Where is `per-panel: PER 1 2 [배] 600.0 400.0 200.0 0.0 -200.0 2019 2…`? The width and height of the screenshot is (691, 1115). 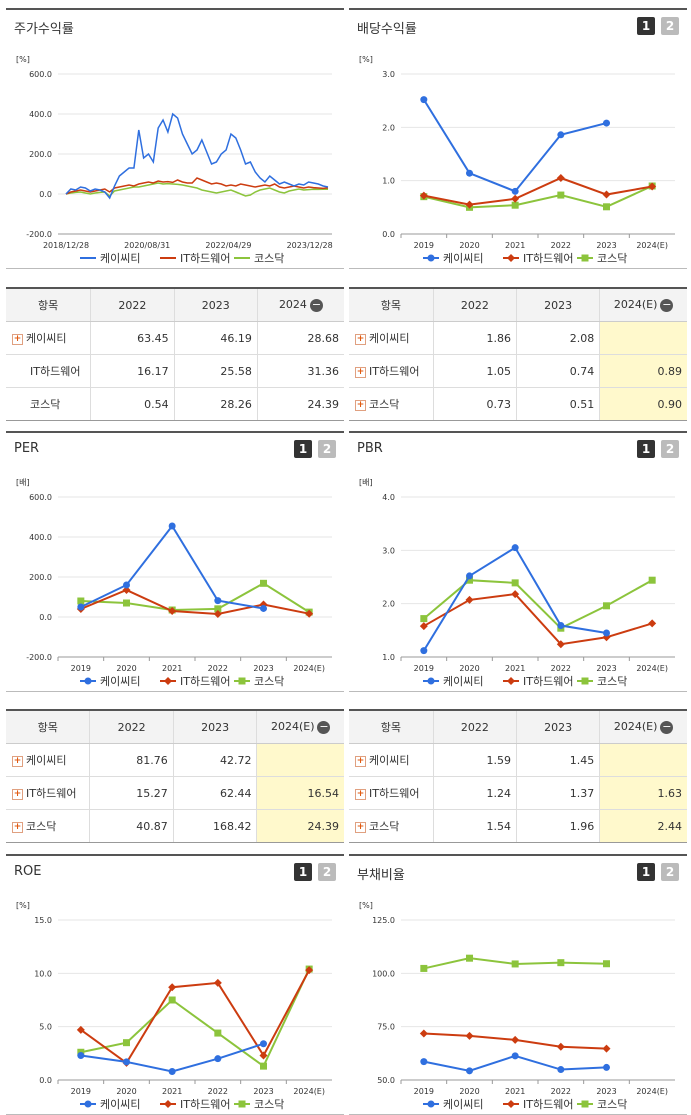
per-panel: PER 1 2 [배] 600.0 400.0 200.0 0.0 -200.0 2019 2… is located at coordinates (175, 561).